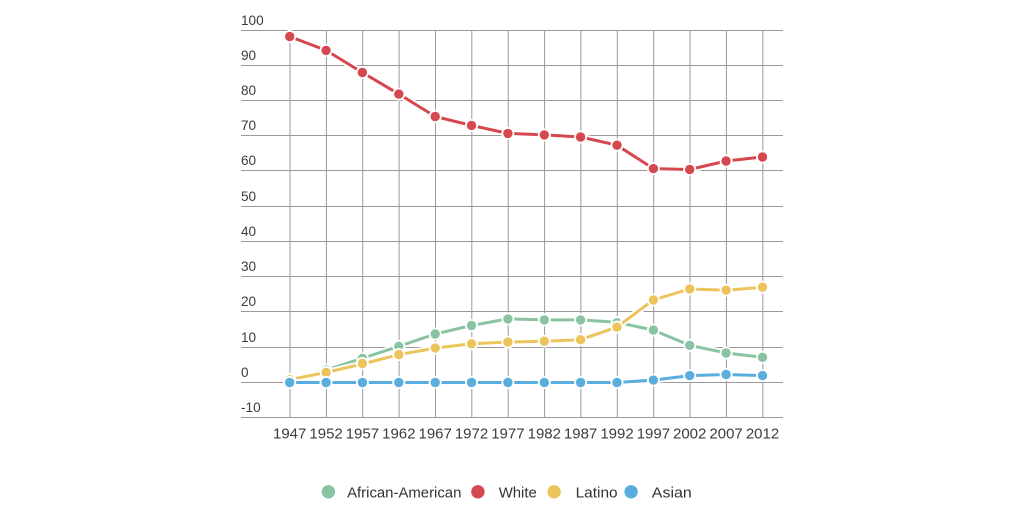  What do you see at coordinates (325, 433) in the screenshot?
I see `svg-text: 1952` at bounding box center [325, 433].